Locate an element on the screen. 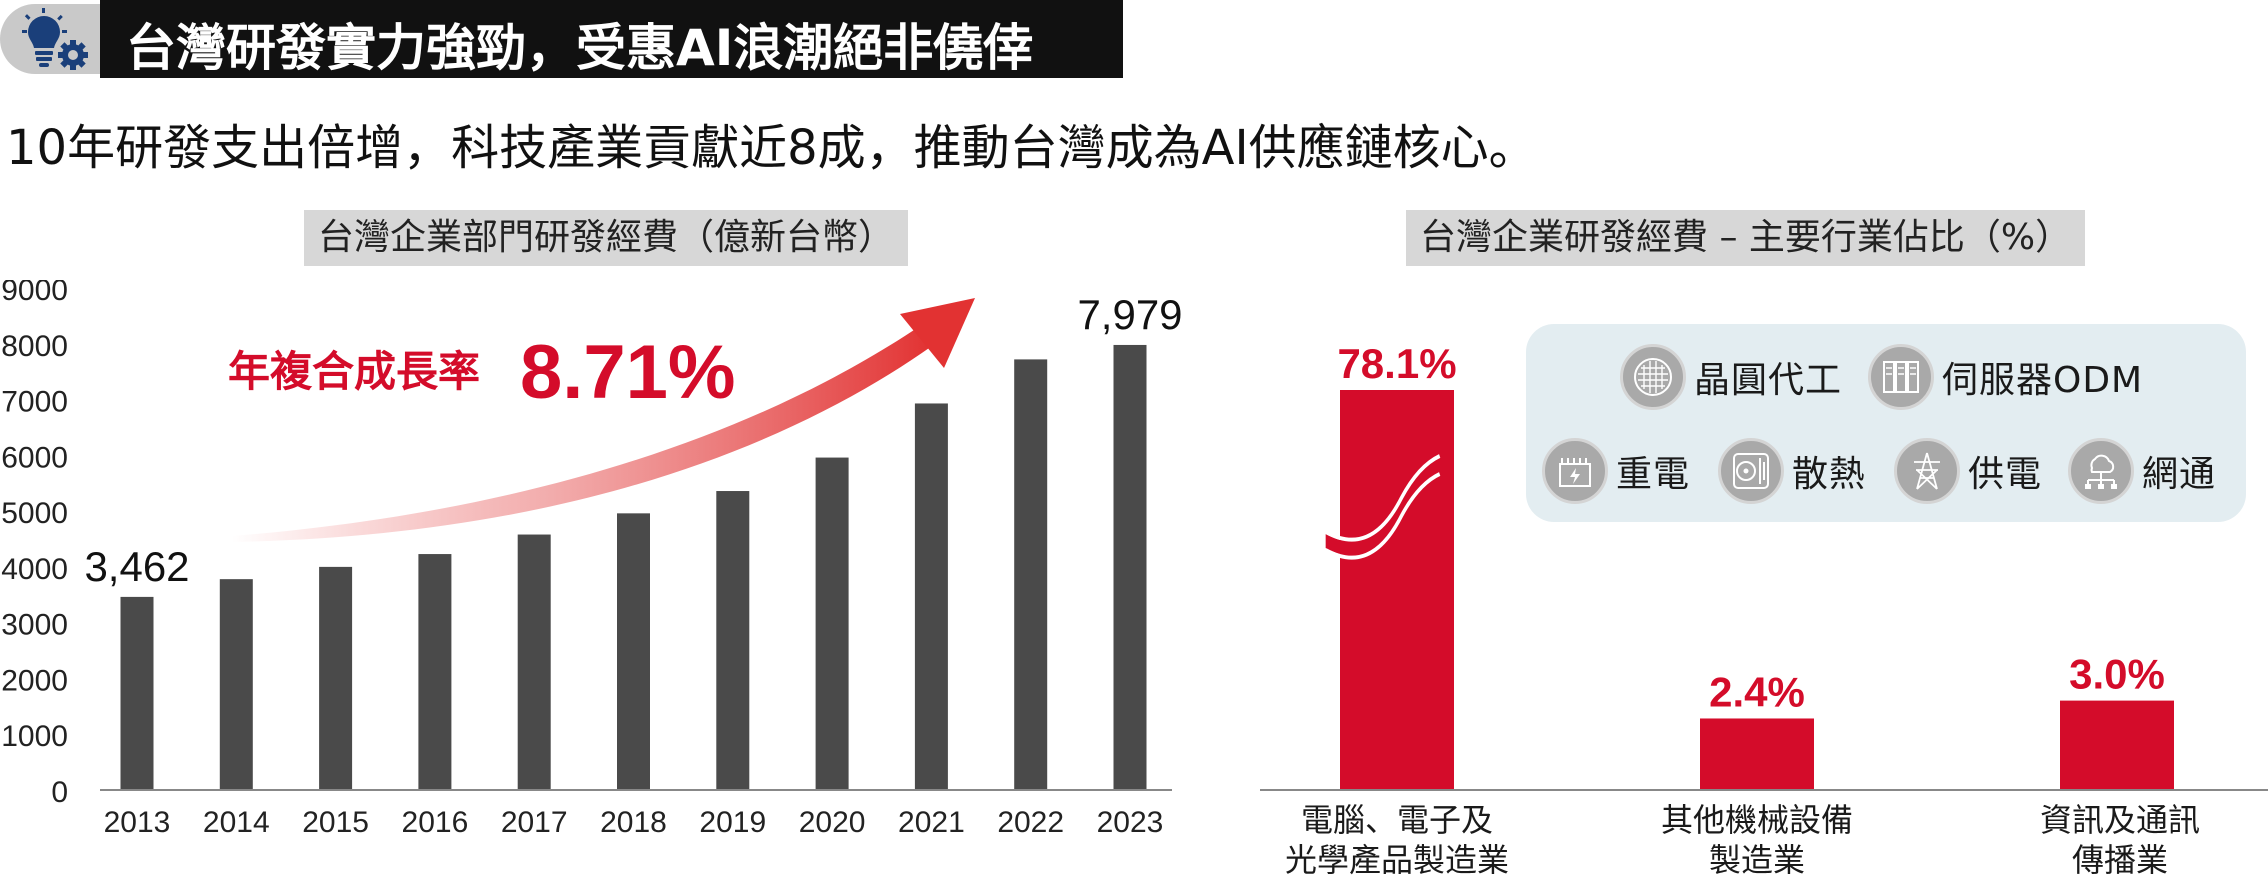 The image size is (2268, 880). legend-label: 網通 is located at coordinates (2179, 474).